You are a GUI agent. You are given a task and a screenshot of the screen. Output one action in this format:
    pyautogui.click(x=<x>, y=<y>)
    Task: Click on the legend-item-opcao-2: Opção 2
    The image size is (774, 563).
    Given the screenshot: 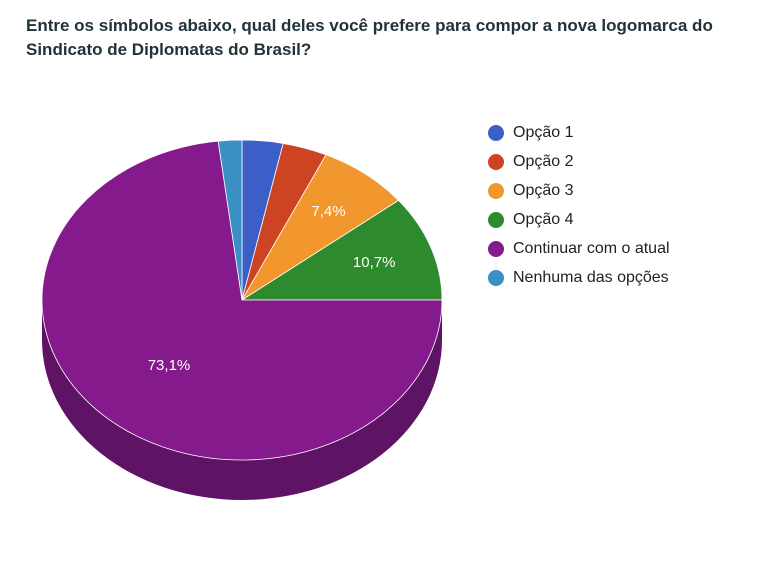 What is the action you would take?
    pyautogui.click(x=579, y=161)
    